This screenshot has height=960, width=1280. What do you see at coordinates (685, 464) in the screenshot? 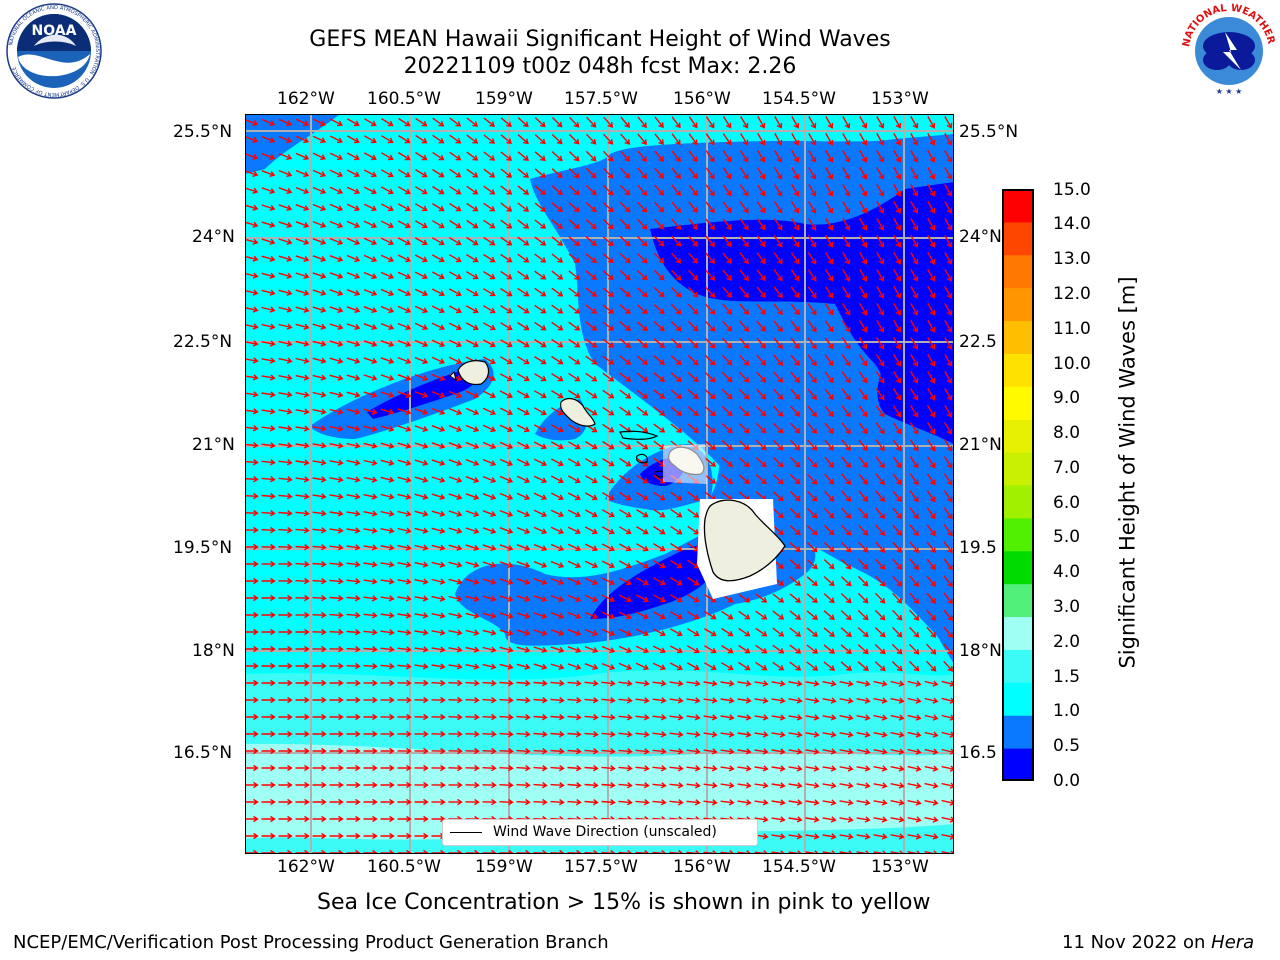
I see `island-maui-white-patch` at bounding box center [685, 464].